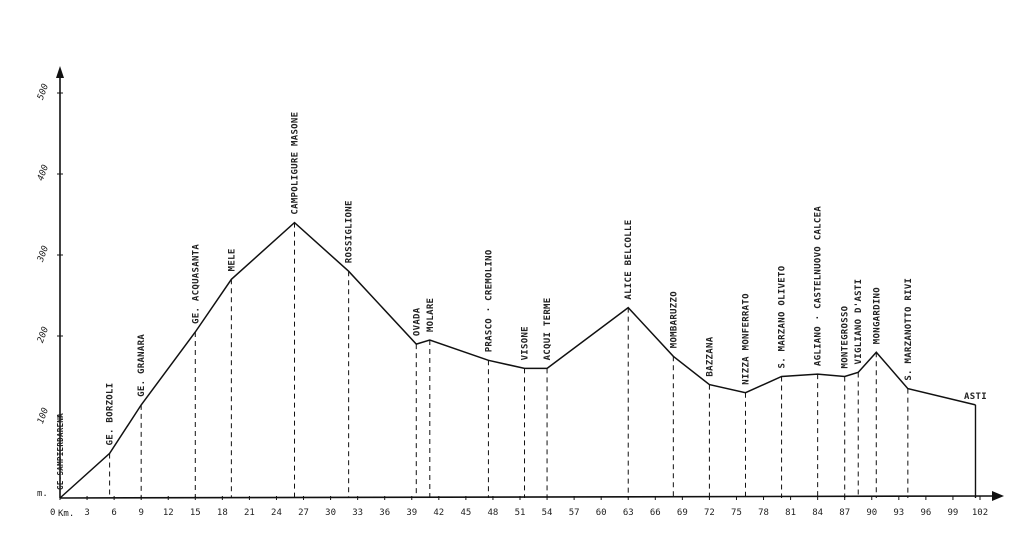 Image resolution: width=1024 pixels, height=551 pixels. What do you see at coordinates (859, 322) in the screenshot?
I see `station-label: VIGLIANO D'ASTI` at bounding box center [859, 322].